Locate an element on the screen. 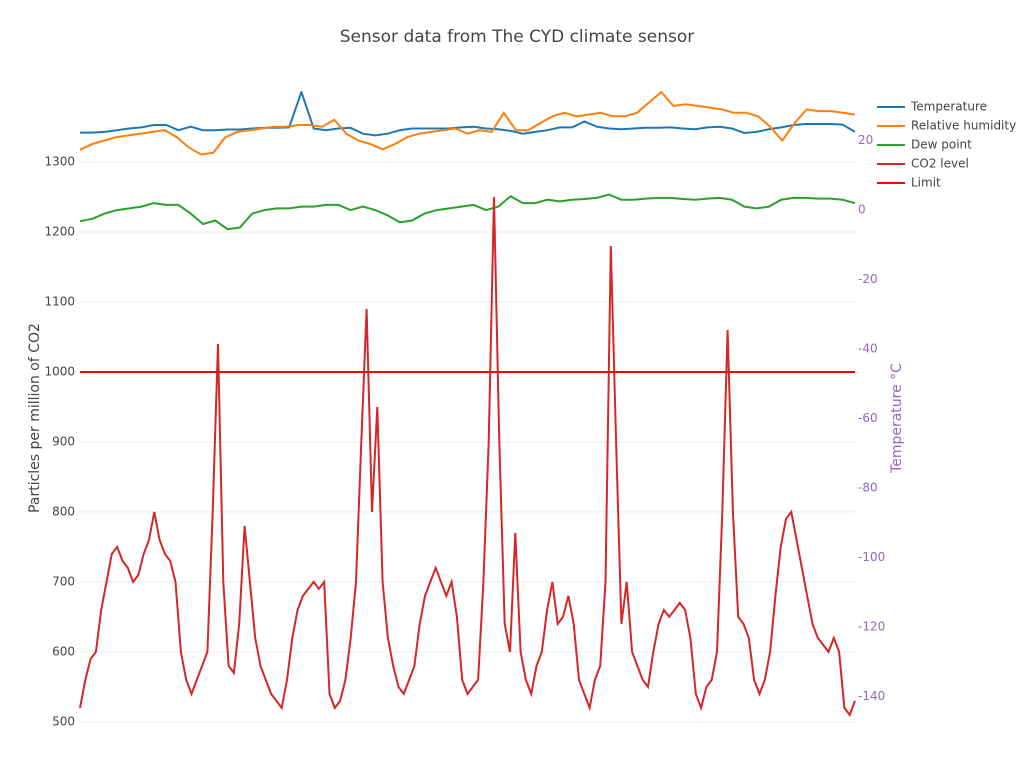 This screenshot has width=1024, height=759. y-tick-label: 1100 is located at coordinates (59, 301).